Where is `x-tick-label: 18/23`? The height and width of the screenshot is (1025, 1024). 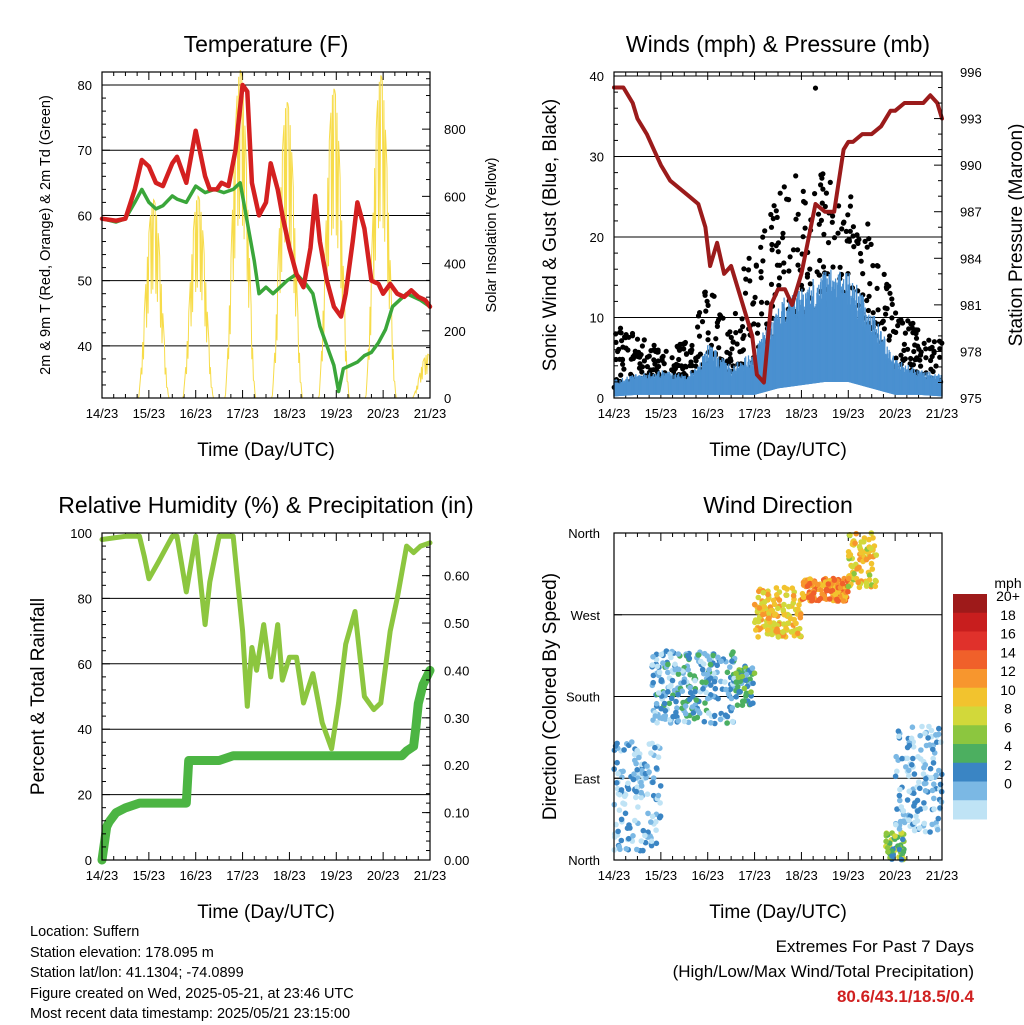 x-tick-label: 18/23 is located at coordinates (289, 413).